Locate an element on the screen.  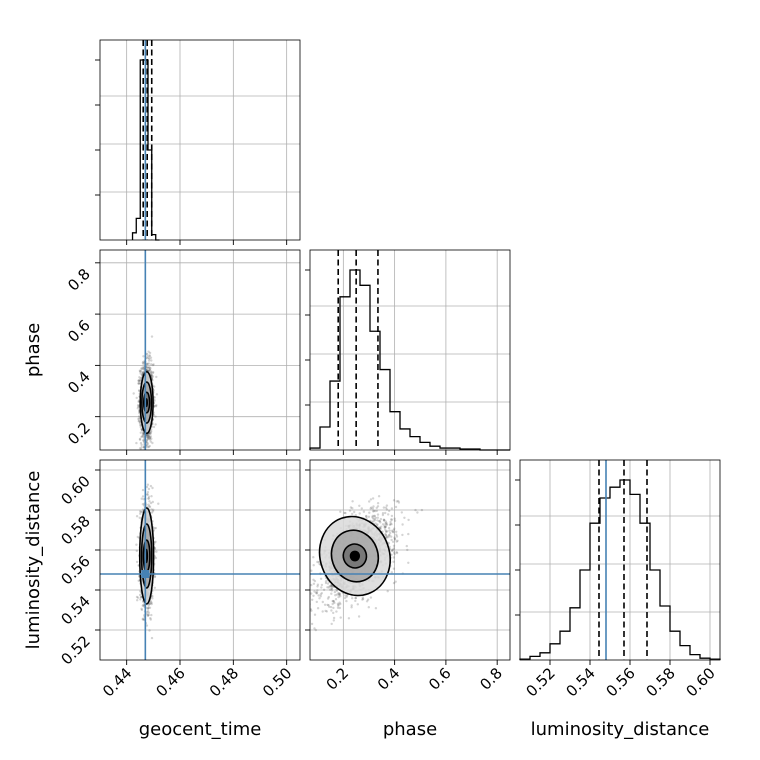
ylabel-phase: phase is located at coordinates (33, 350).